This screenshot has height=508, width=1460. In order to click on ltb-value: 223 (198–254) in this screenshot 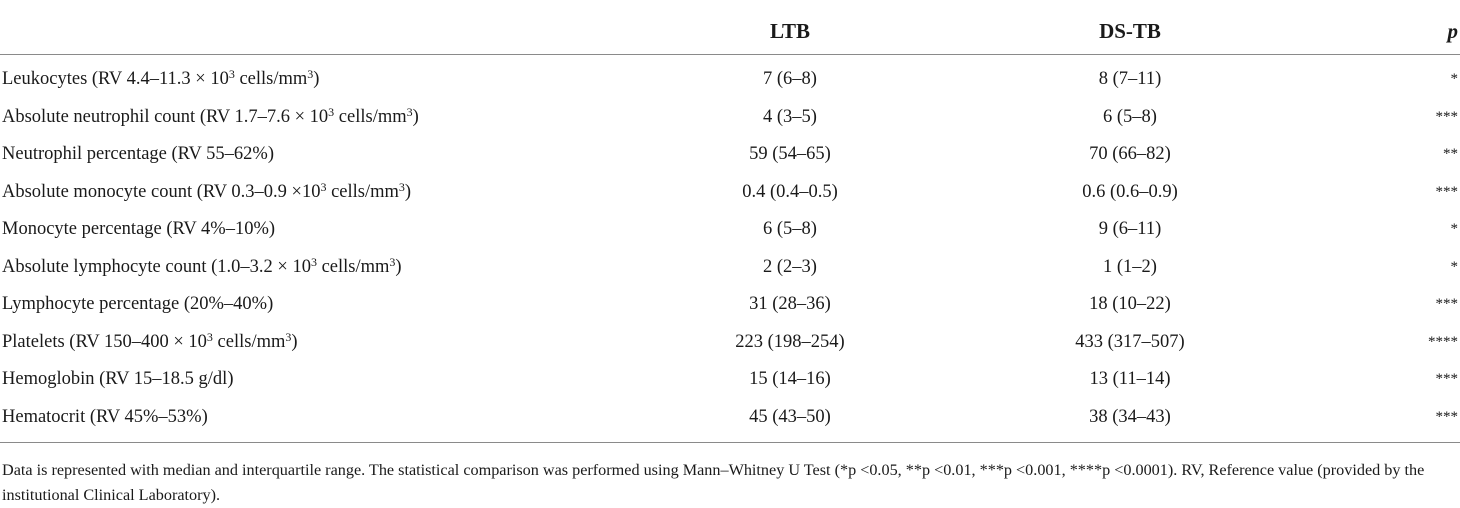, I will do `click(790, 341)`.